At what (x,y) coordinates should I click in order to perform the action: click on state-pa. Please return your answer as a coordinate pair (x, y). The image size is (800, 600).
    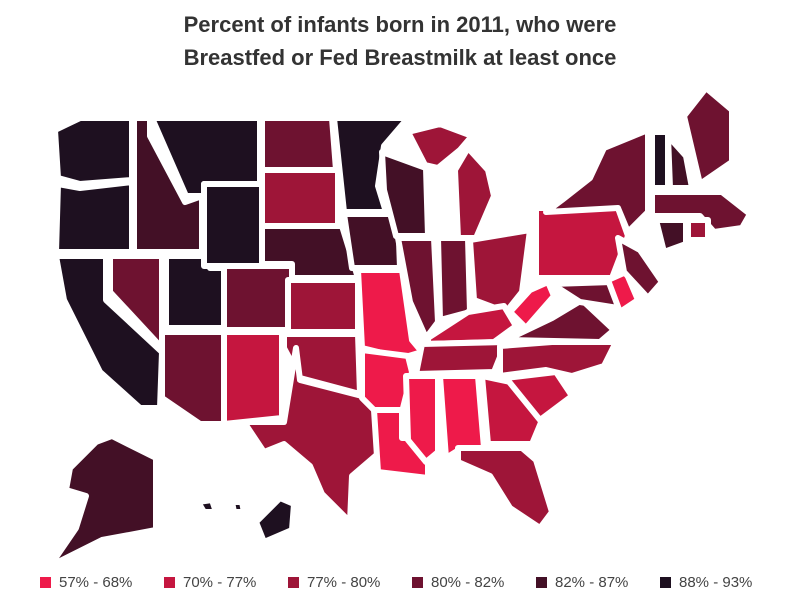
    Looking at the image, I should click on (582, 243).